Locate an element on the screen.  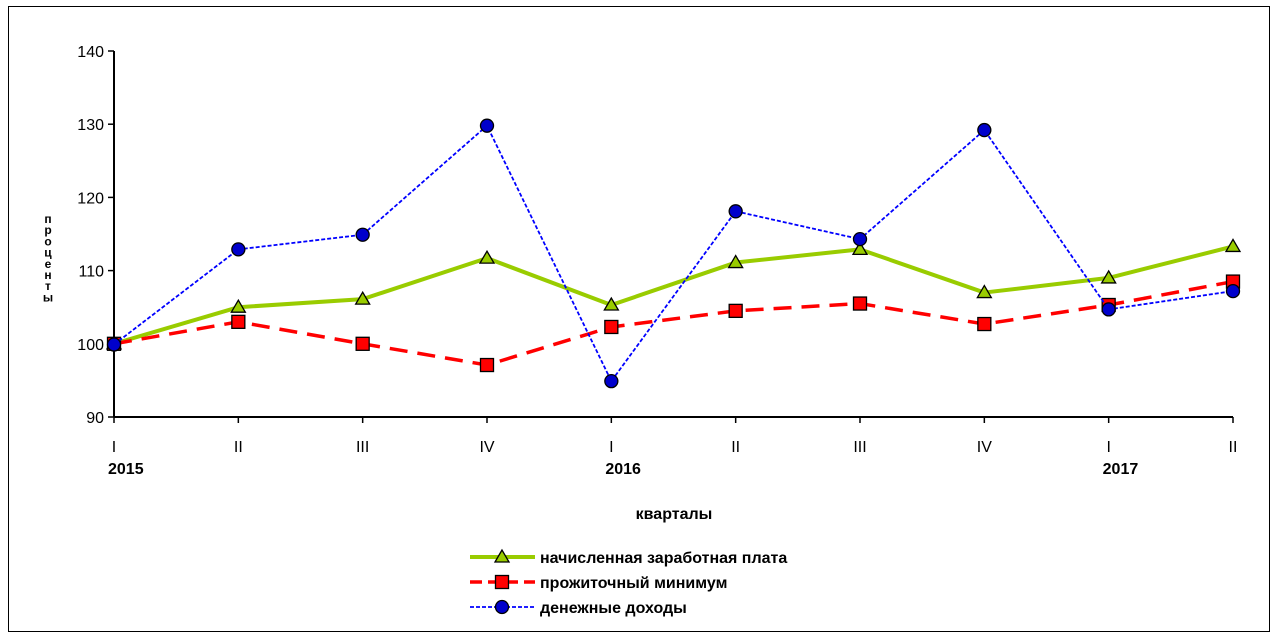
y-tick-label: 100 is located at coordinates (90, 345).